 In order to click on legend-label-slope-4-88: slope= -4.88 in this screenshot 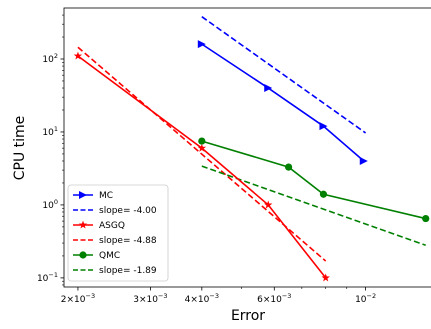, I will do `click(128, 241)`.